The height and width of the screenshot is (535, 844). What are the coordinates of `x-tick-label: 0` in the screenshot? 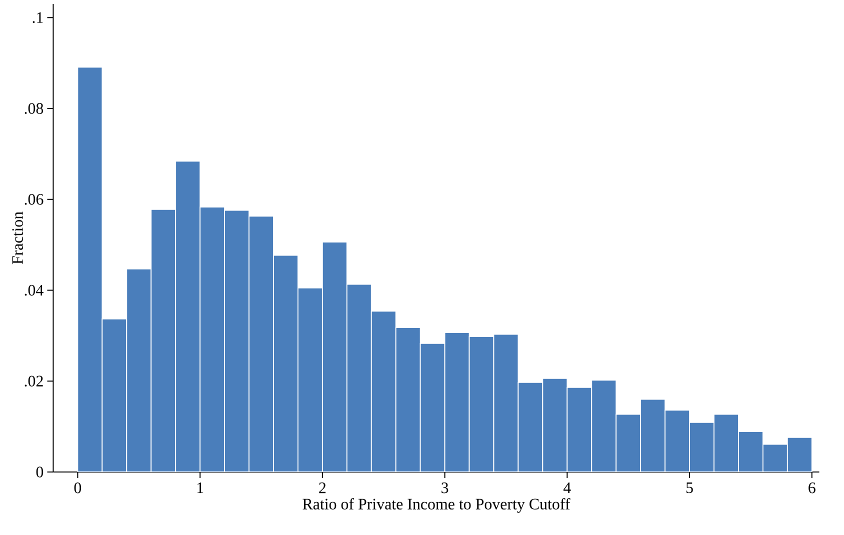 It's located at (78, 488).